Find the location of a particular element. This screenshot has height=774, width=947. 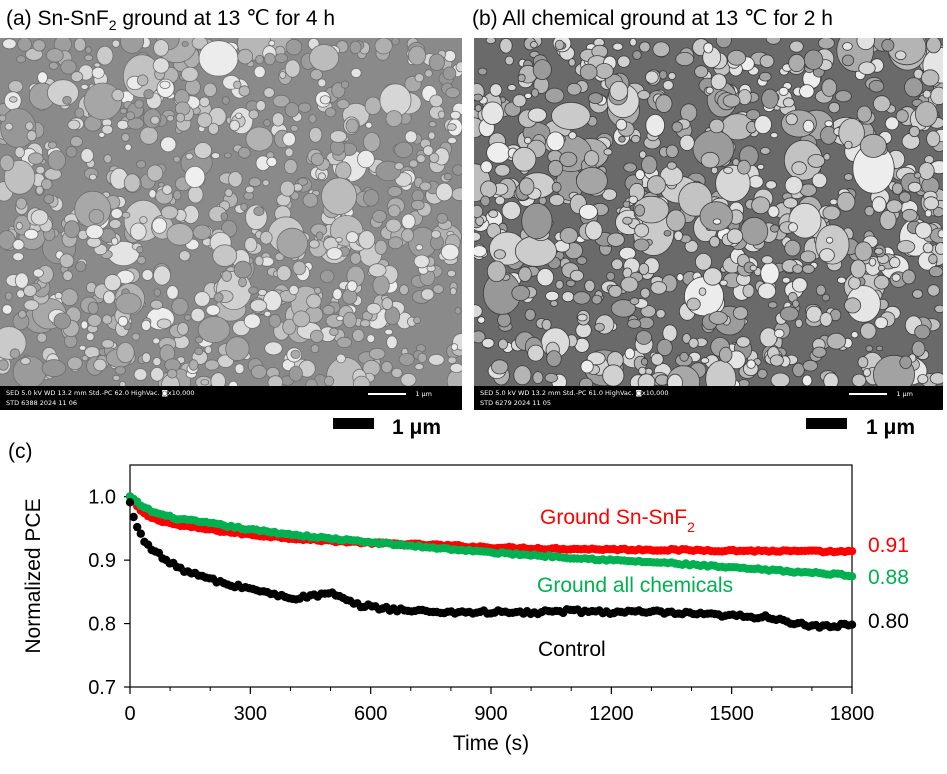

series-control is located at coordinates (491, 565).